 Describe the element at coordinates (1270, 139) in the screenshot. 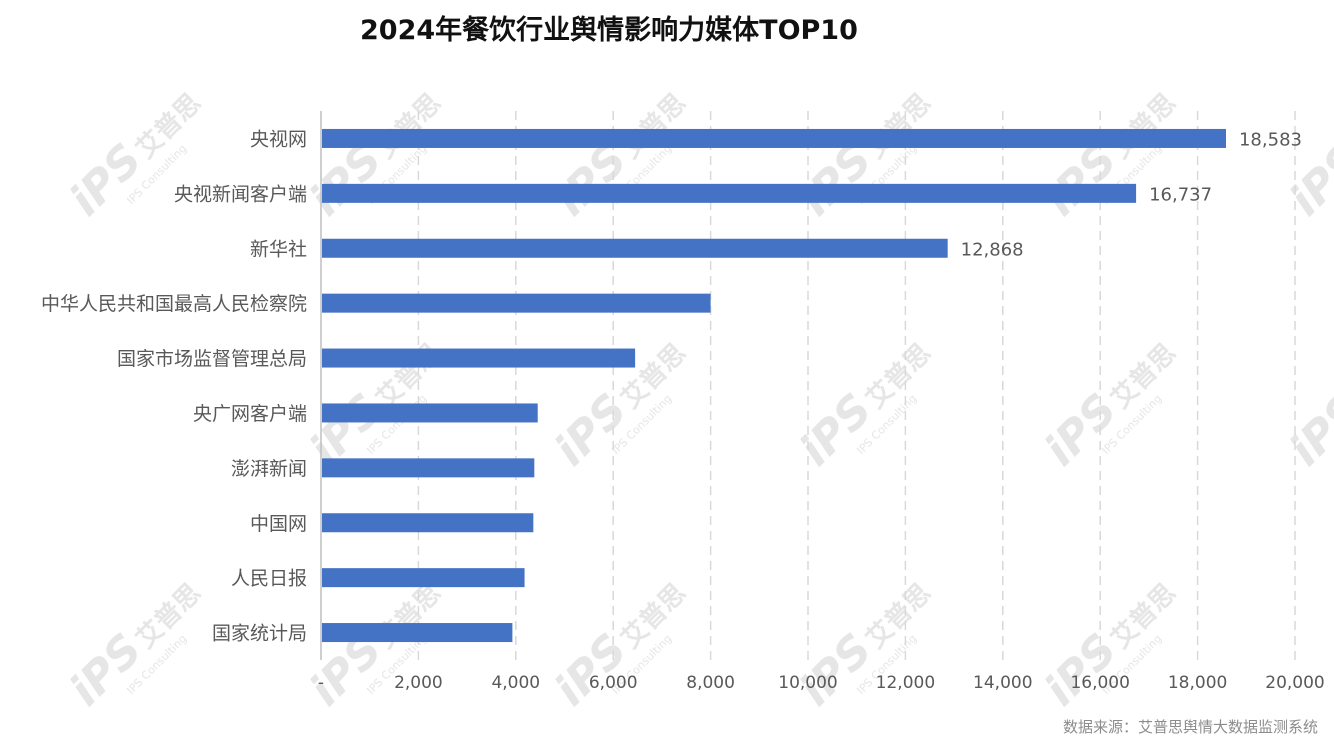

I see `data-label: 18,583` at that location.